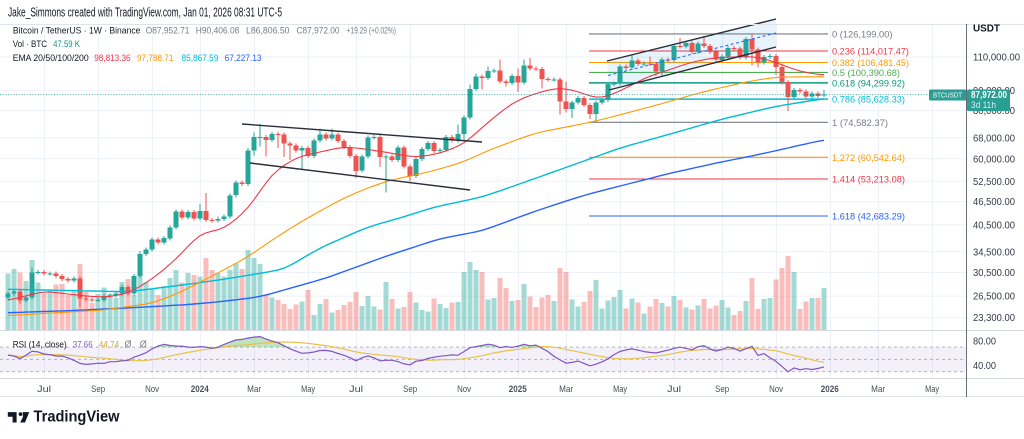 The image size is (1024, 439). What do you see at coordinates (318, 31) in the screenshot?
I see `svg-text: C87,972.00` at bounding box center [318, 31].